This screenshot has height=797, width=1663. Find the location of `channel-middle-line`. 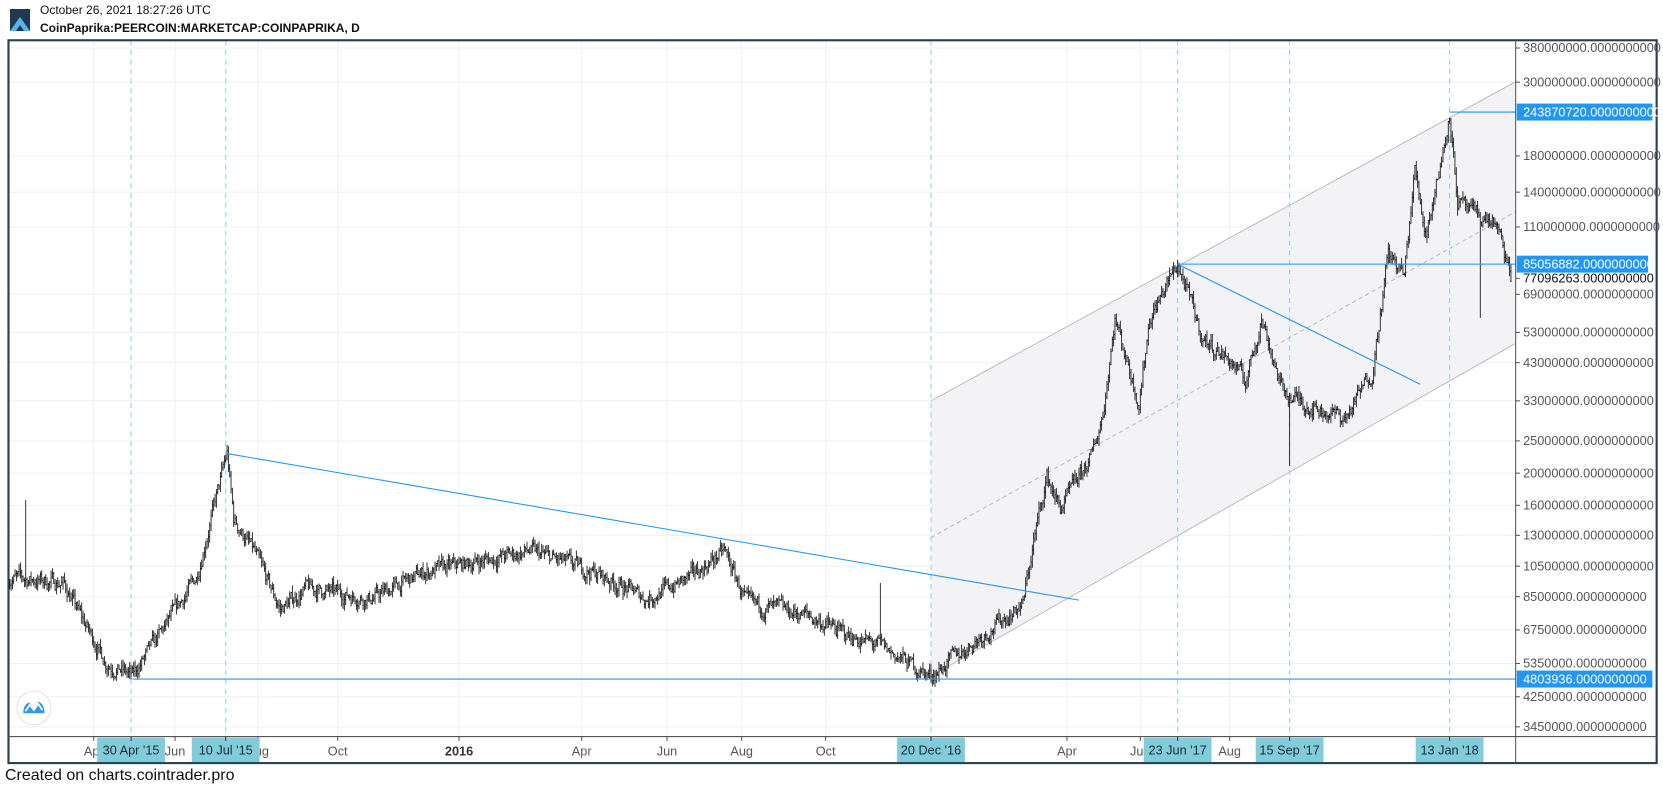

channel-middle-line is located at coordinates (1223, 375).